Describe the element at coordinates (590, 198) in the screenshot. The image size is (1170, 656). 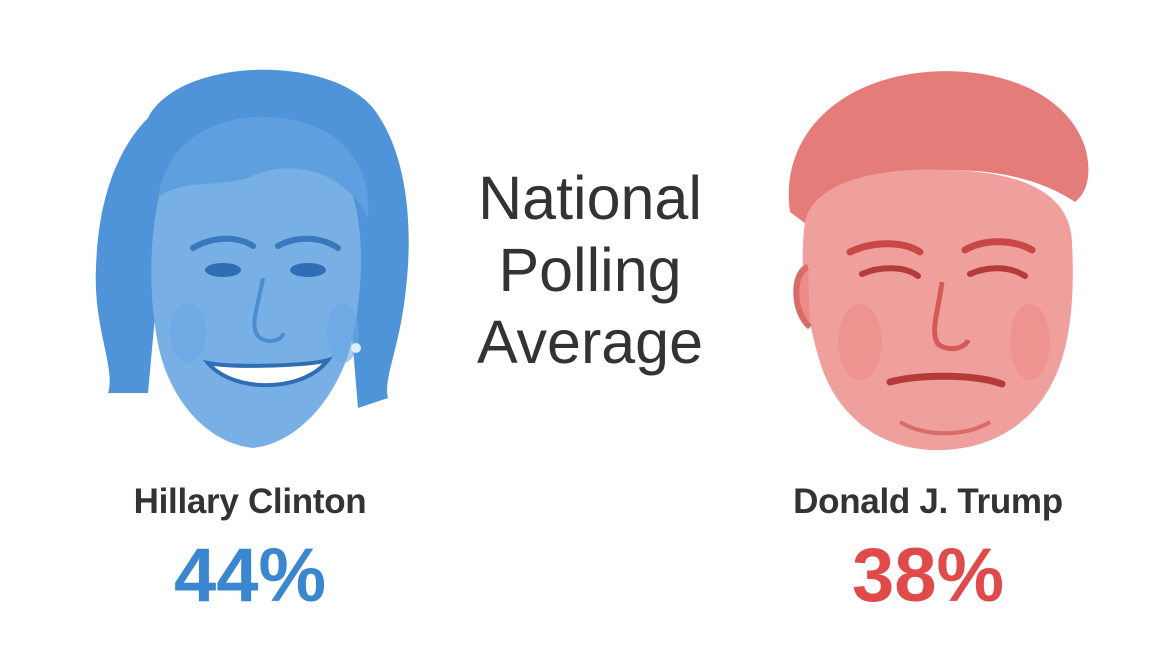
I see `title-line-1: National` at that location.